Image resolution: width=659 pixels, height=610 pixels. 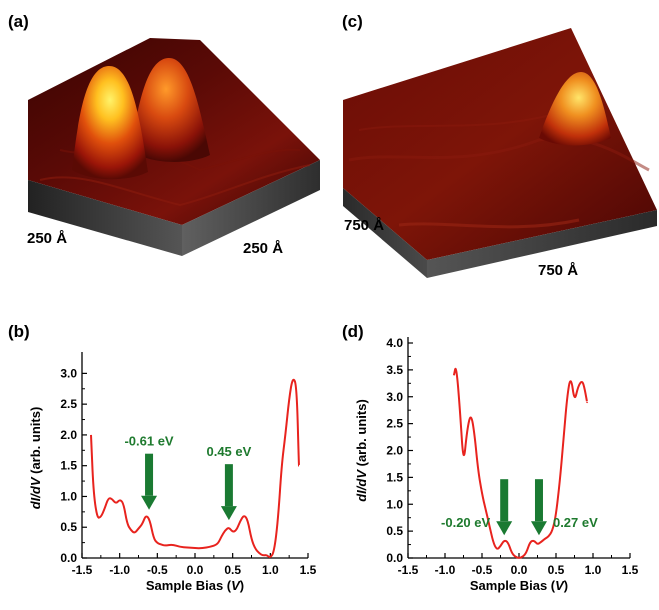 What do you see at coordinates (19, 331) in the screenshot?
I see `panel-label-b: (b)` at bounding box center [19, 331].